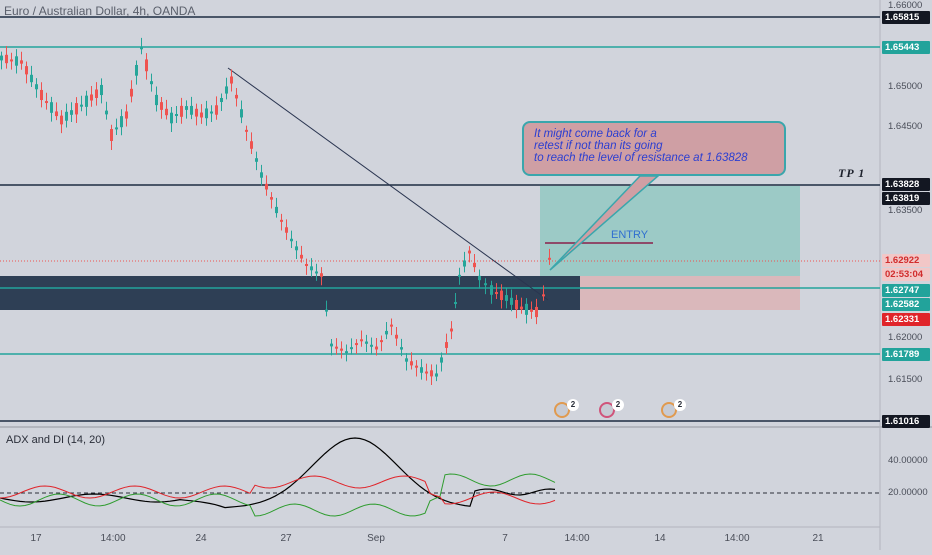  I want to click on time-tick: 14:00, so click(113, 538).